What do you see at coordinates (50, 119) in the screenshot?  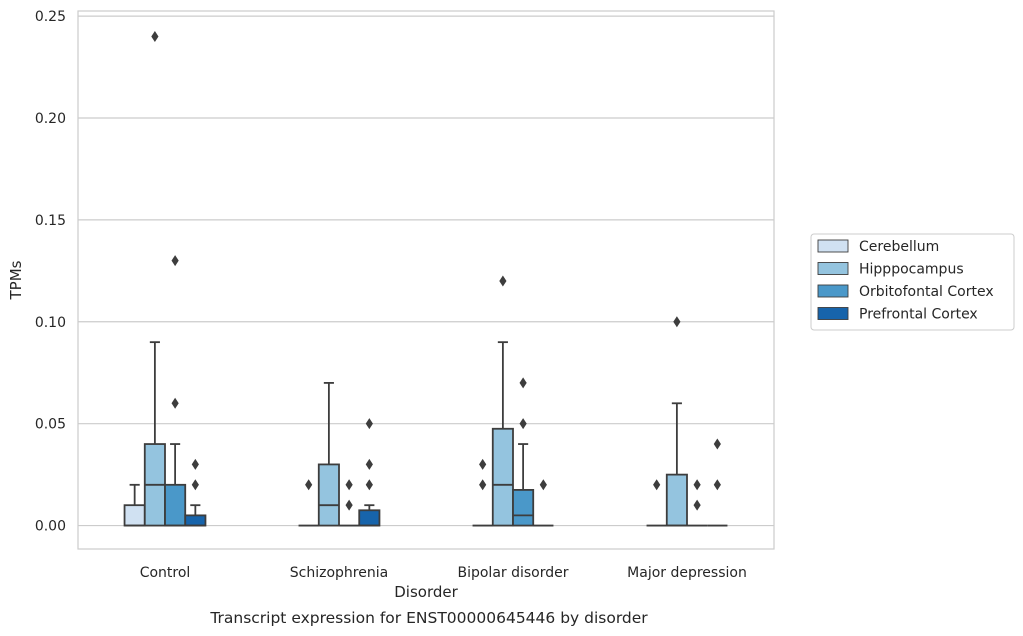 I see `y-tick-label: 0.20` at bounding box center [50, 119].